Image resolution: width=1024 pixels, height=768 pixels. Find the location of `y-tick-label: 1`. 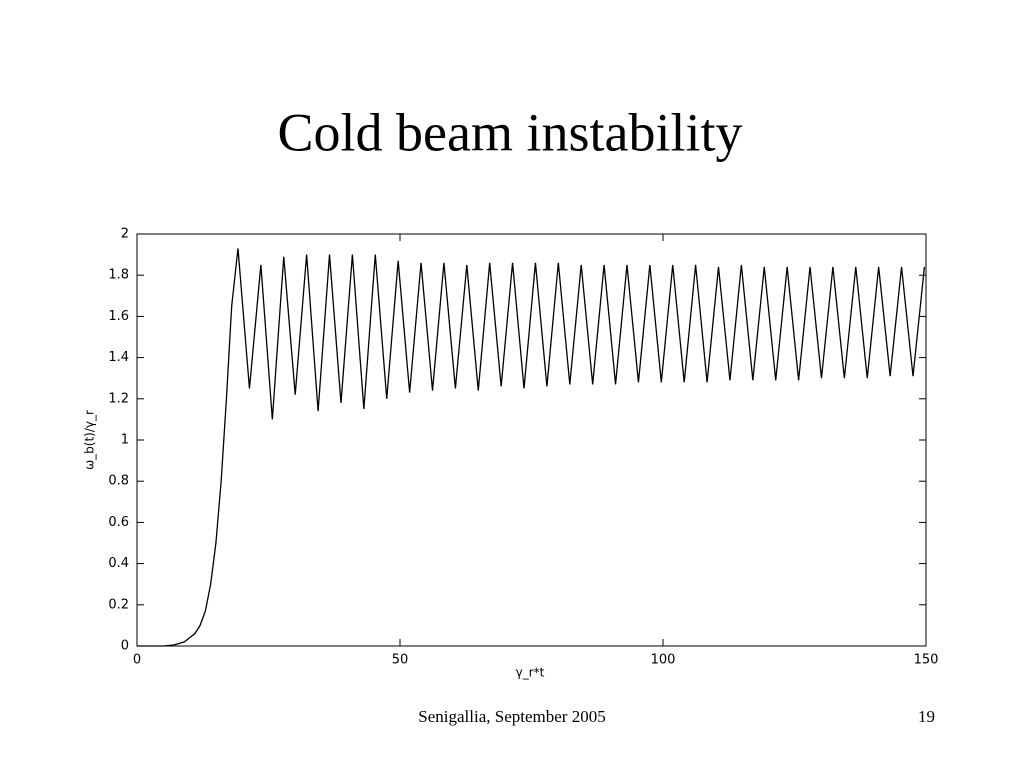

y-tick-label: 1 is located at coordinates (125, 440).